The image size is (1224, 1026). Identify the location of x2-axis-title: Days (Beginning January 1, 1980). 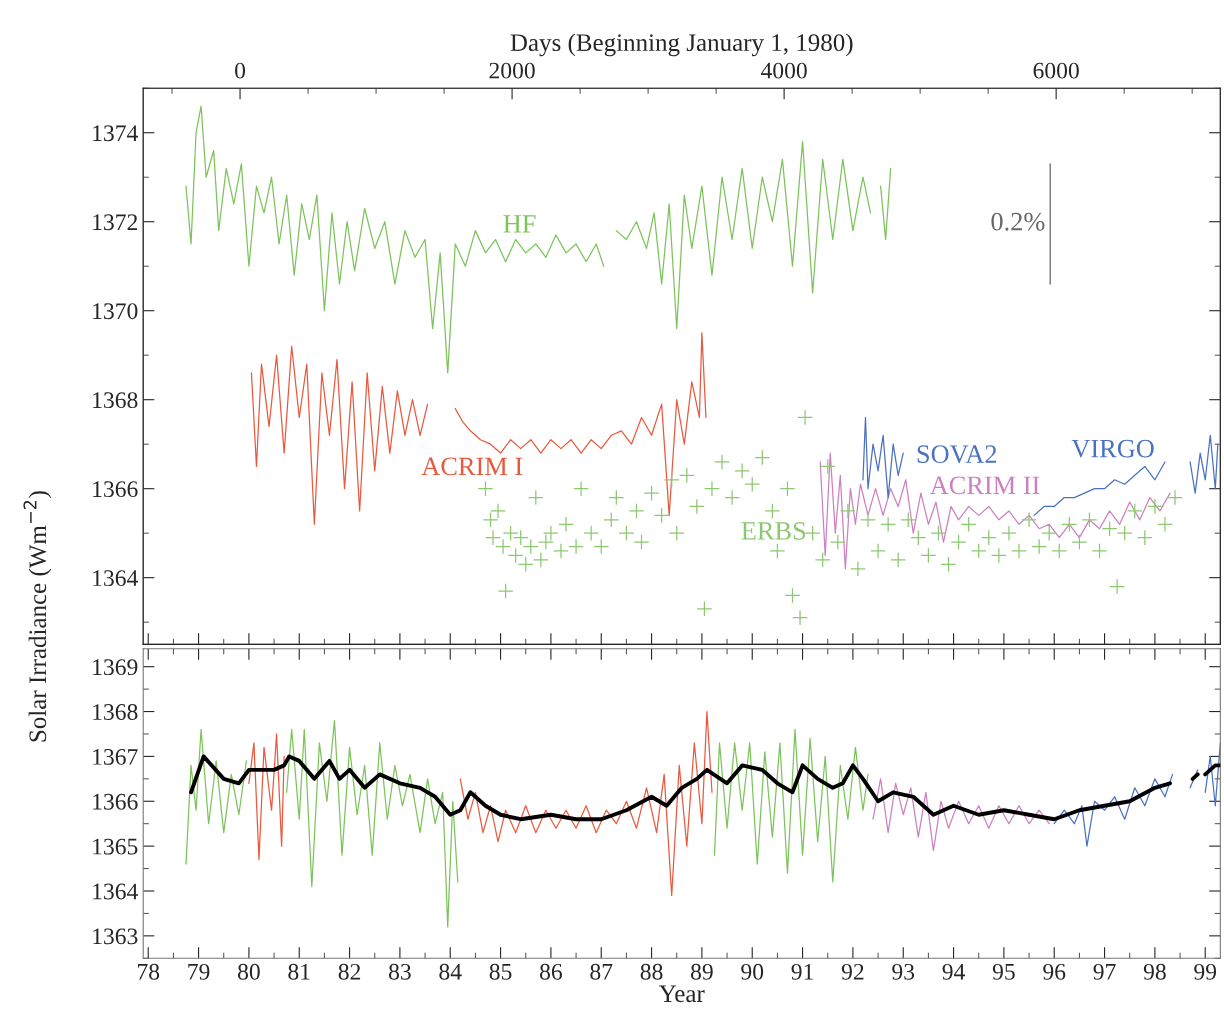
(681, 45).